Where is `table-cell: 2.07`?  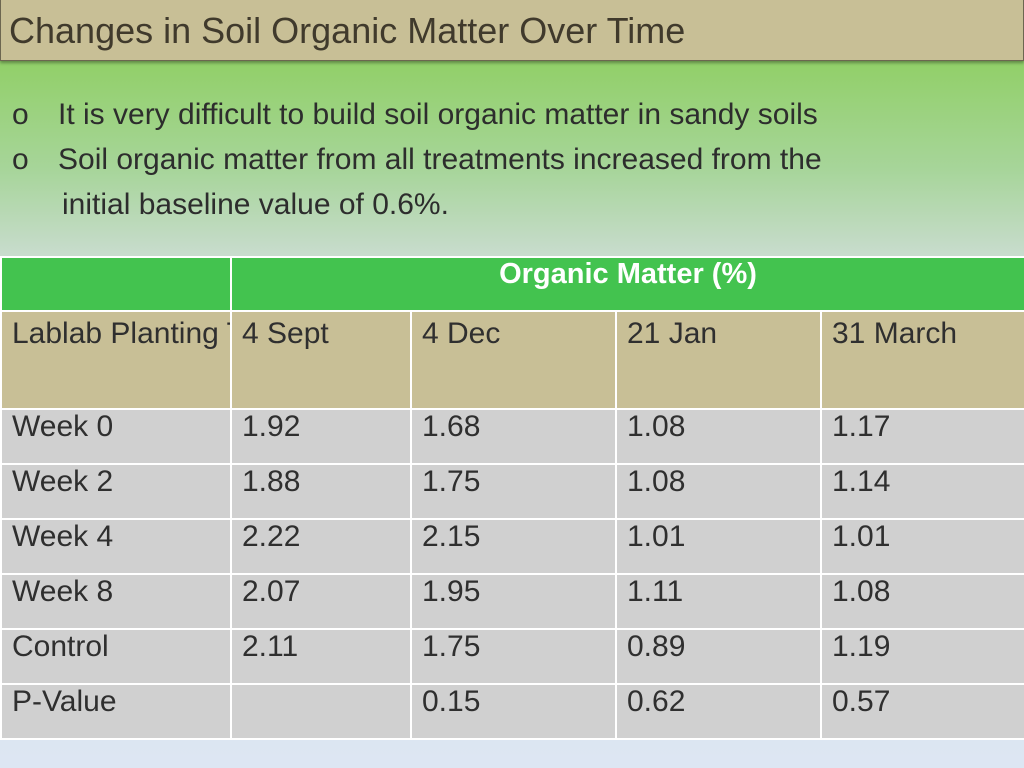 table-cell: 2.07 is located at coordinates (321, 601).